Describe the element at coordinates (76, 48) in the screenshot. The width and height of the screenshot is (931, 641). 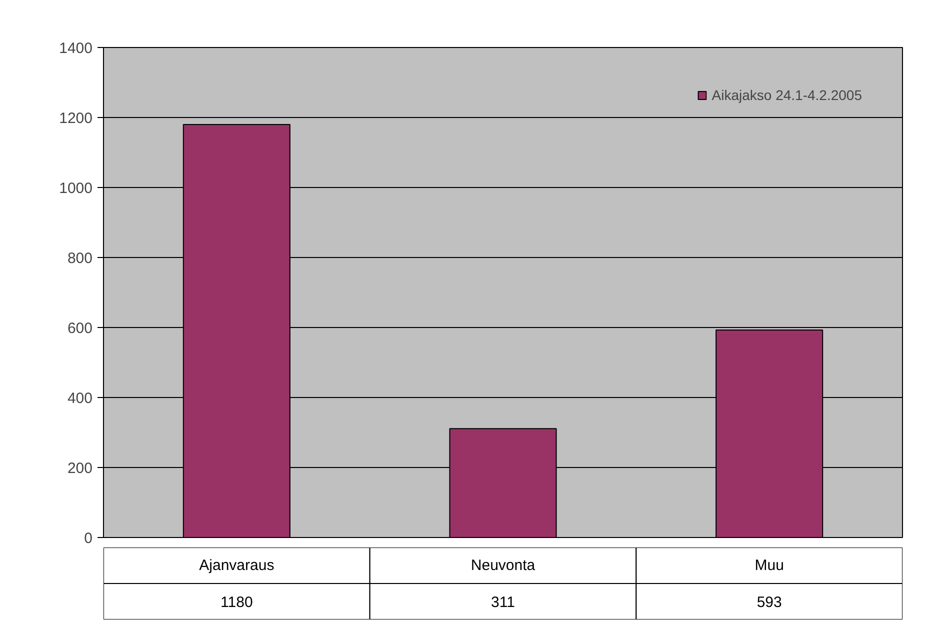
I see `y-tick-label: 1400` at that location.